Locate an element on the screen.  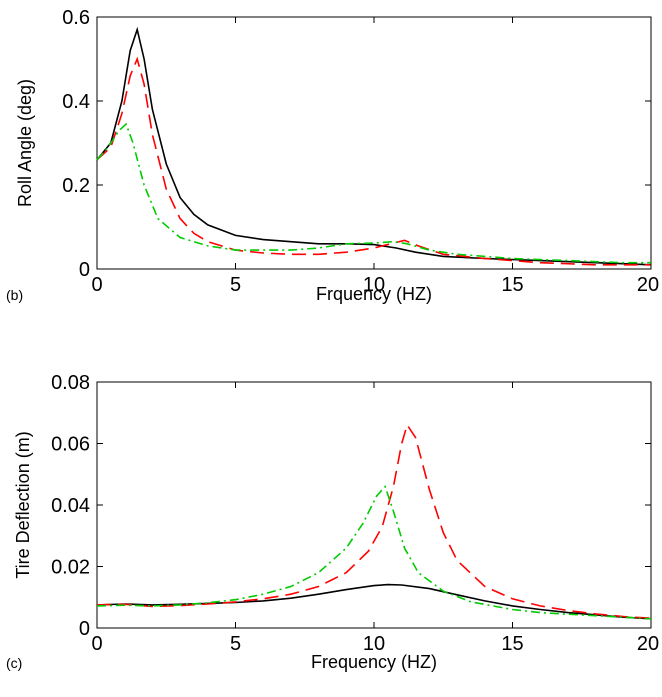
x-axis-label: Frquency (HZ) is located at coordinates (374, 294).